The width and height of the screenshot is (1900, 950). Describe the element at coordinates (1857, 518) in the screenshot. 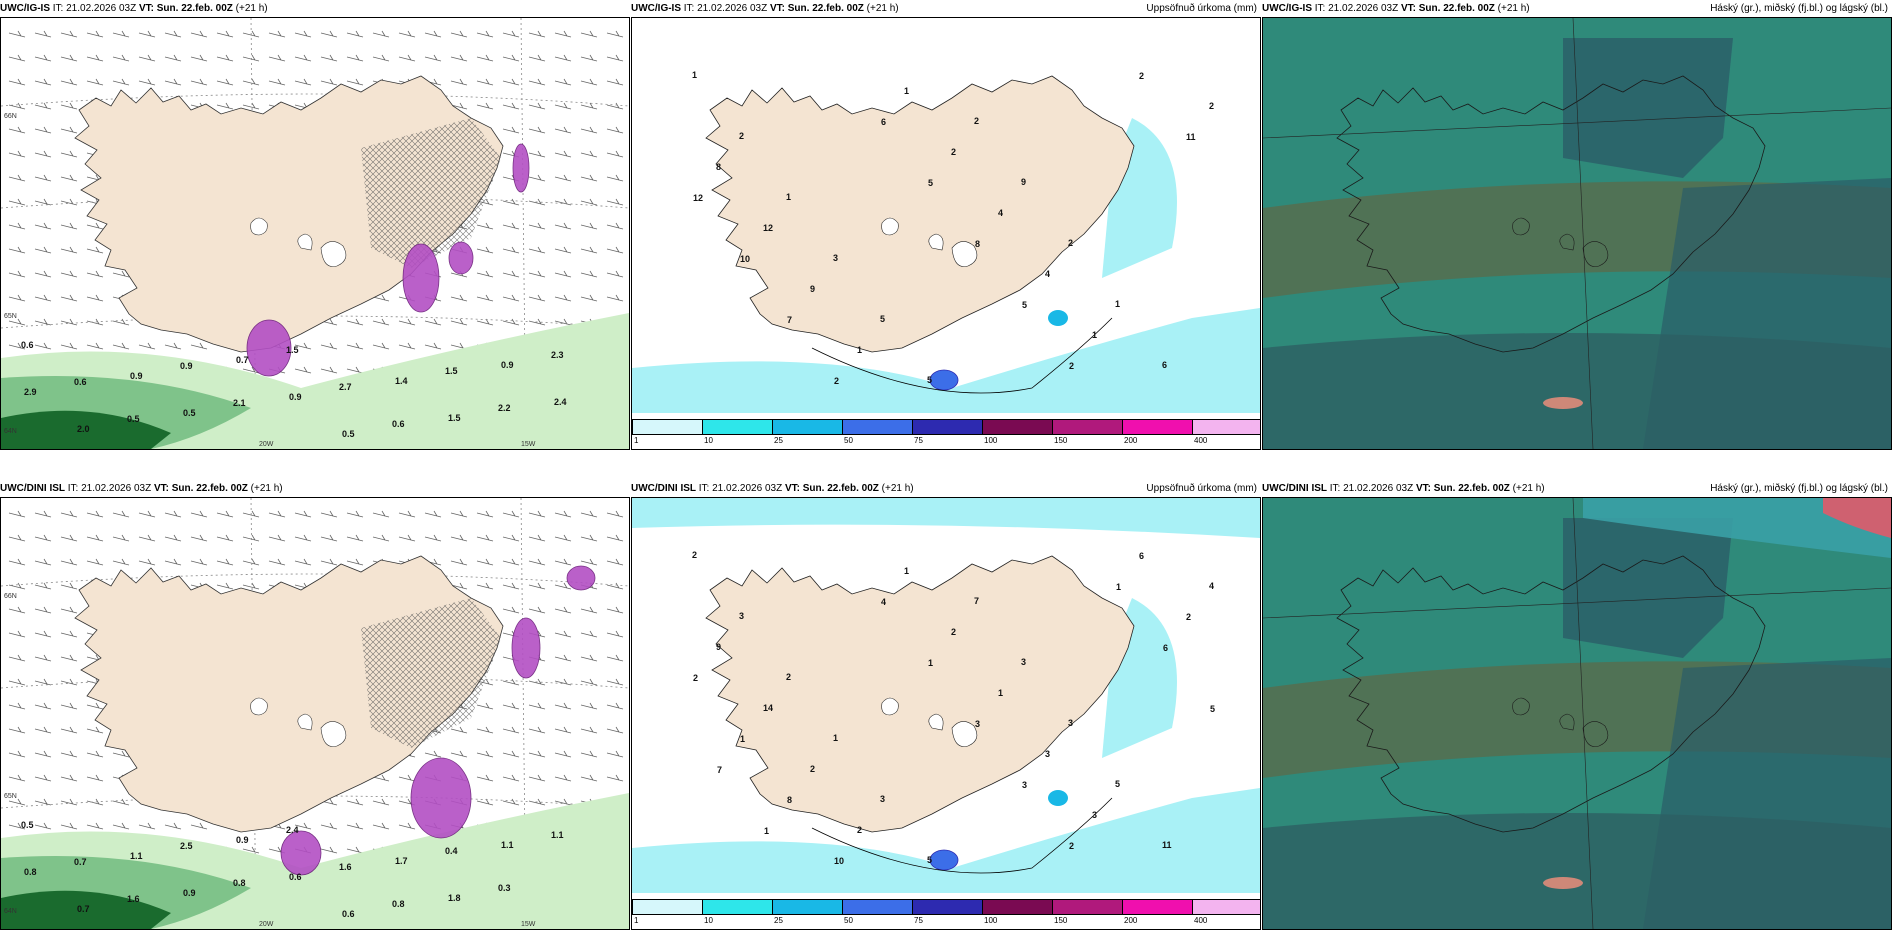

I see `high-cloud-band` at that location.